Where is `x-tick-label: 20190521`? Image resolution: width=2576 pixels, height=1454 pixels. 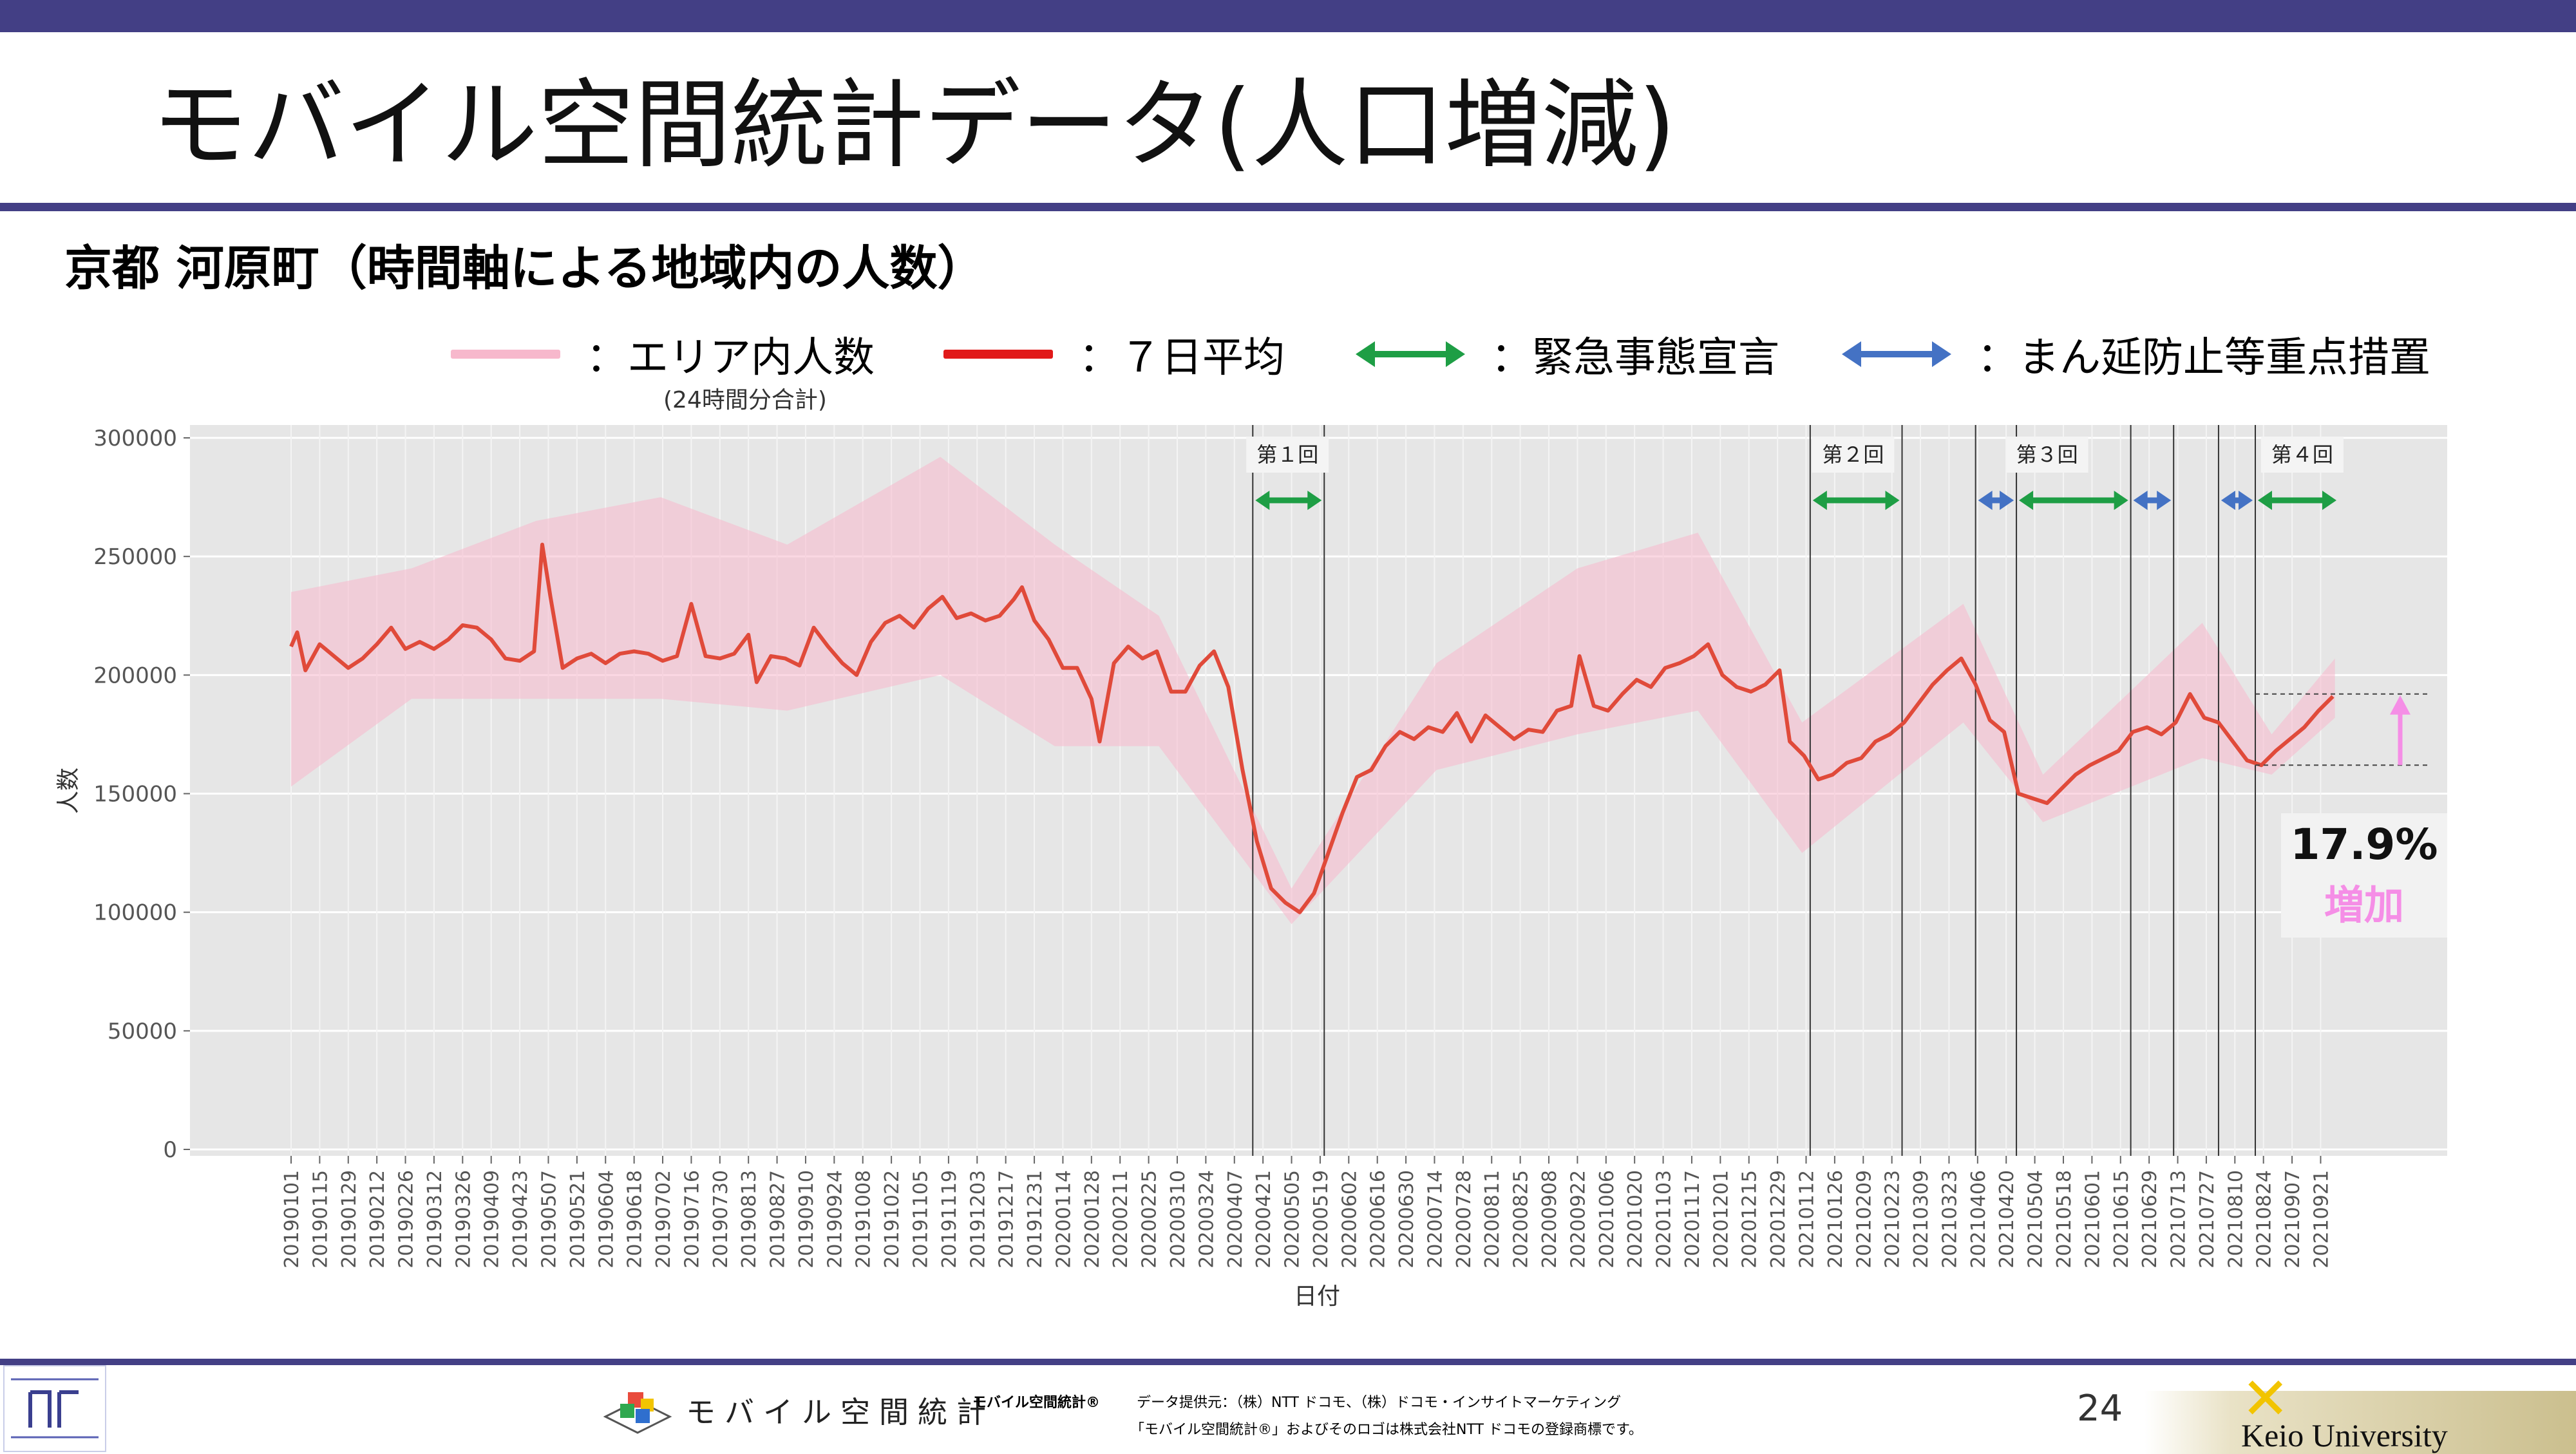
x-tick-label: 20190521 is located at coordinates (578, 1219).